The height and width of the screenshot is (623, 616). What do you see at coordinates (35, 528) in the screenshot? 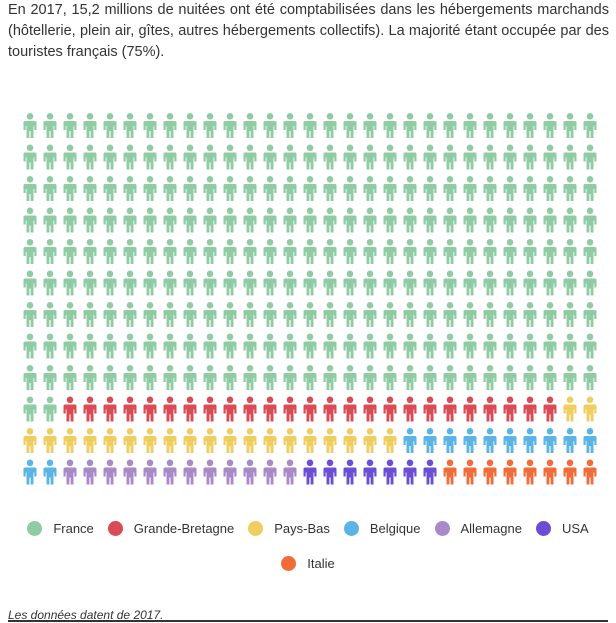
I see `legend-swatch-france` at bounding box center [35, 528].